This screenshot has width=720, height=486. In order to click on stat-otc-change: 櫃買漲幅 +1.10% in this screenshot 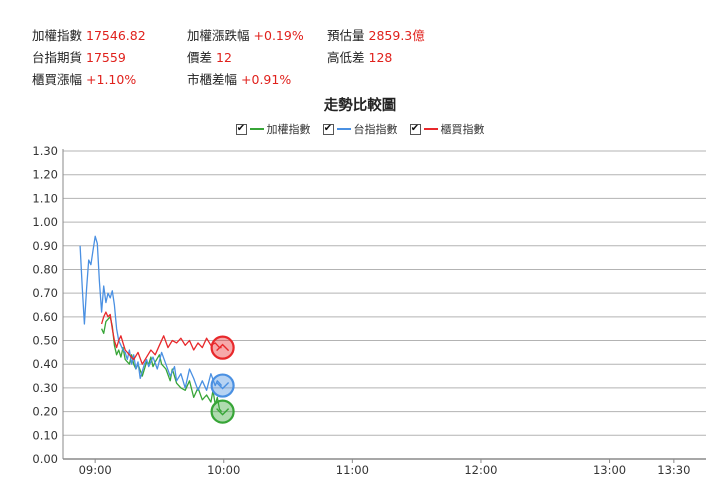, I will do `click(84, 79)`.